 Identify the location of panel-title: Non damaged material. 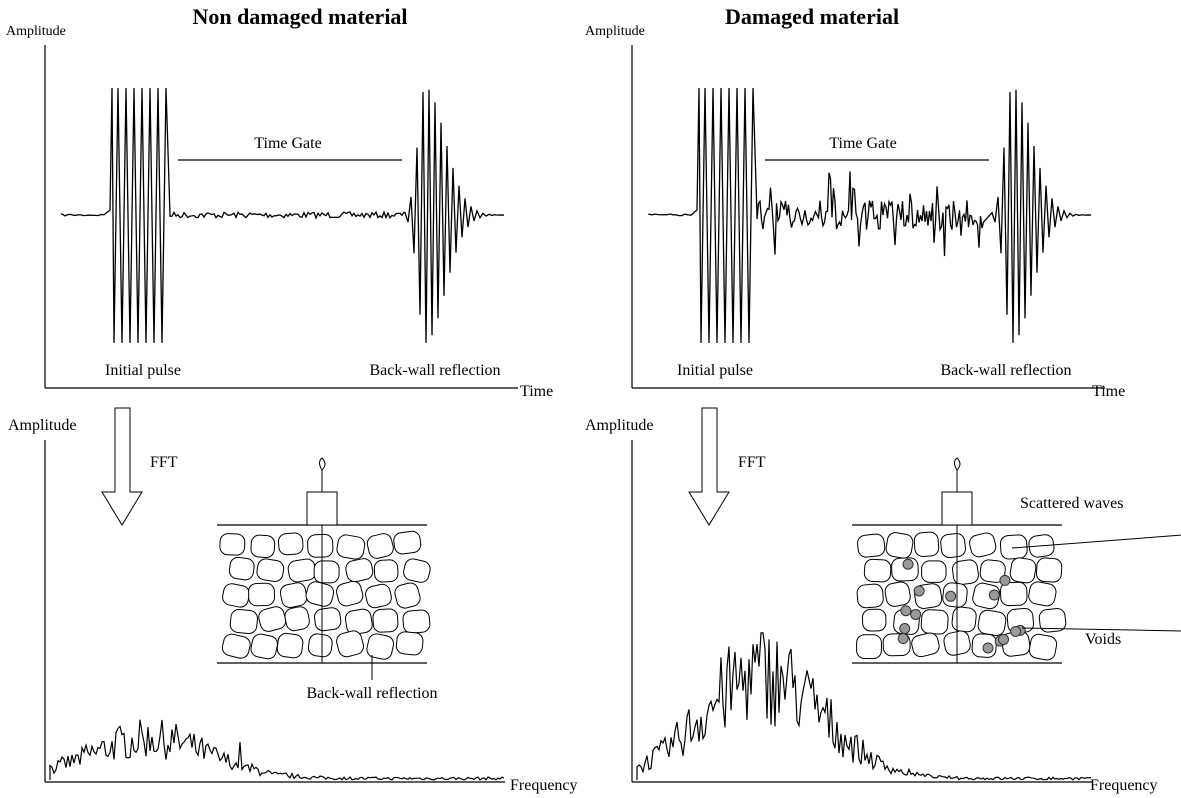
(299, 16).